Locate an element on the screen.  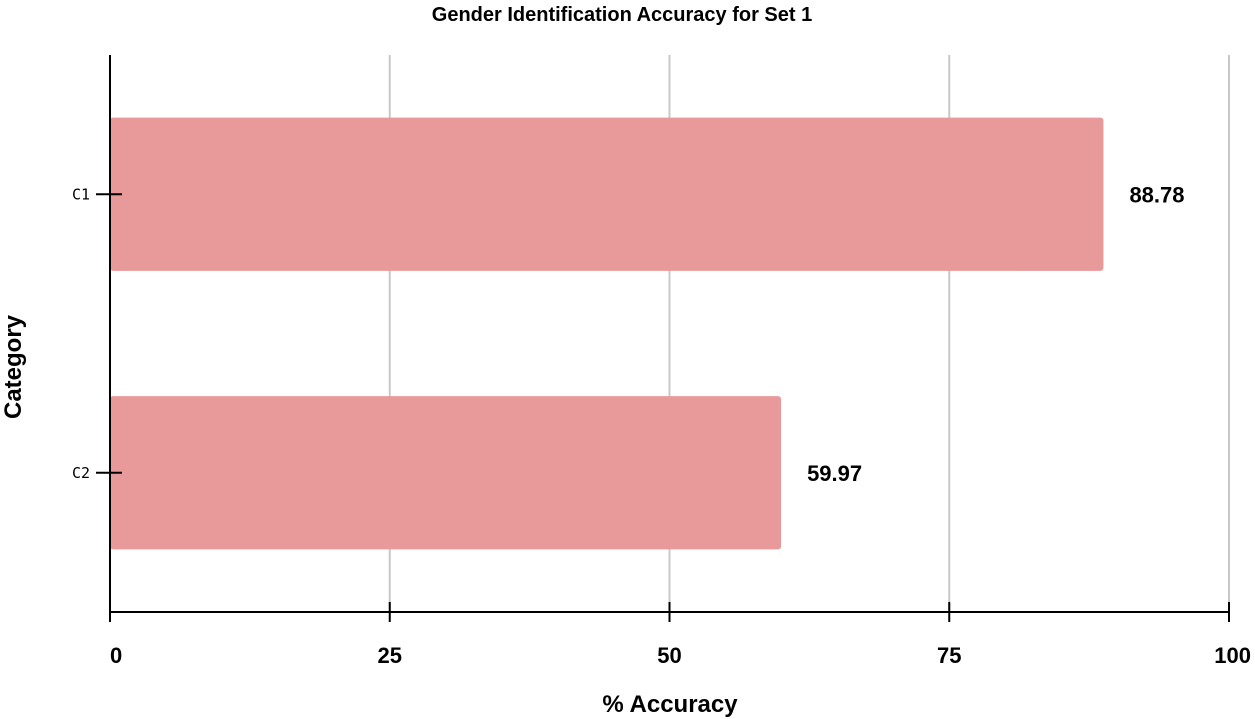
x-axis-label: % Accuracy is located at coordinates (670, 704).